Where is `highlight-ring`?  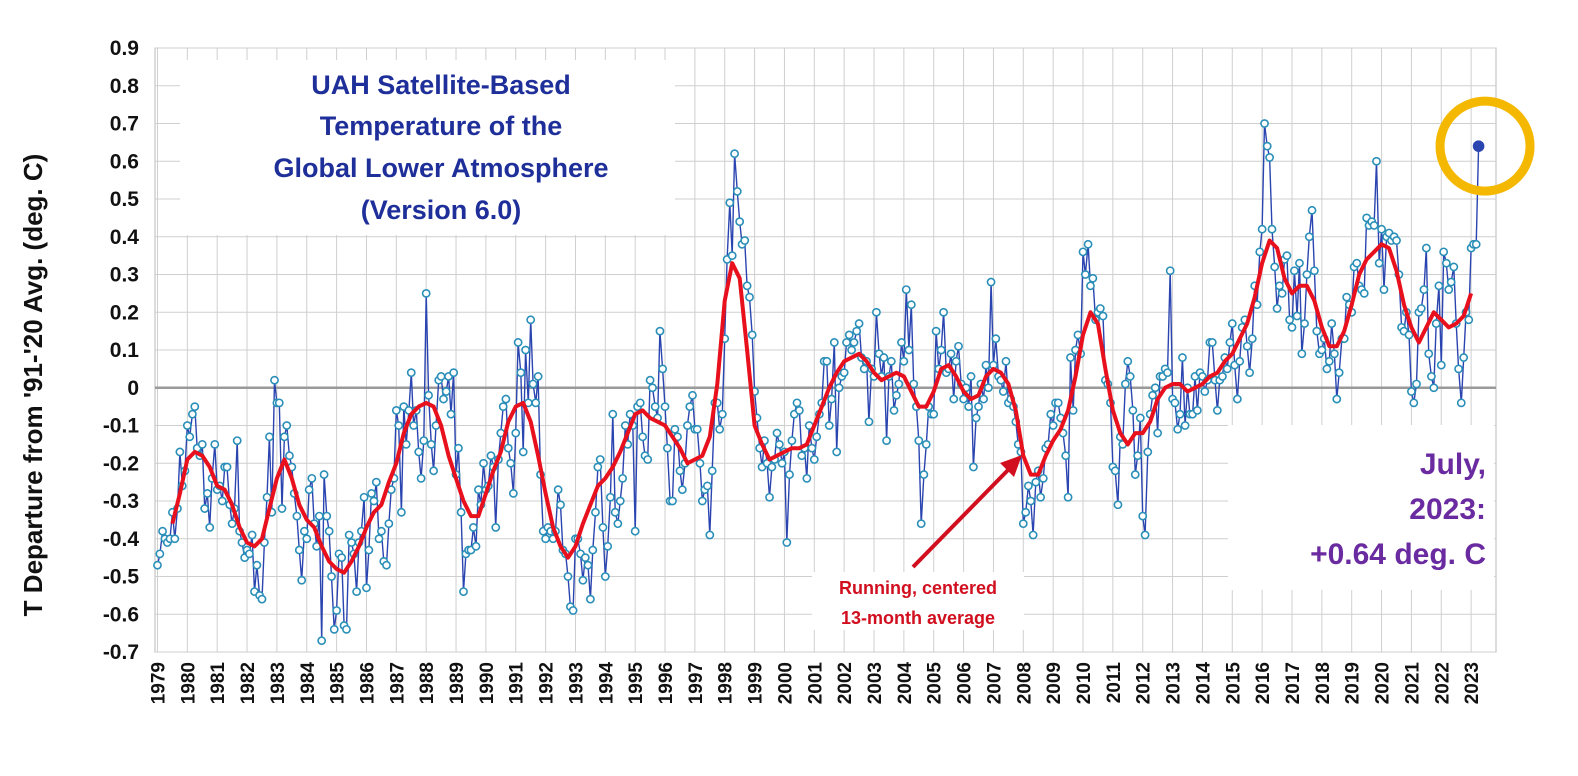 highlight-ring is located at coordinates (1485, 146).